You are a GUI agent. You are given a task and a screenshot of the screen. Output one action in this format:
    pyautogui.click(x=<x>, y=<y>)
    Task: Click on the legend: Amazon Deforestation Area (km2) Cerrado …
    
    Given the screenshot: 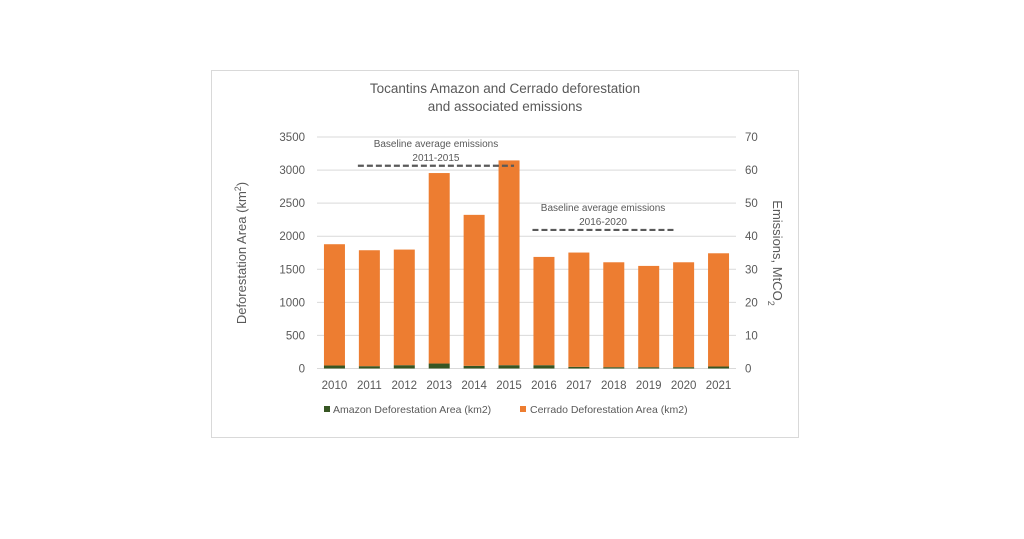 What is the action you would take?
    pyautogui.click(x=506, y=410)
    